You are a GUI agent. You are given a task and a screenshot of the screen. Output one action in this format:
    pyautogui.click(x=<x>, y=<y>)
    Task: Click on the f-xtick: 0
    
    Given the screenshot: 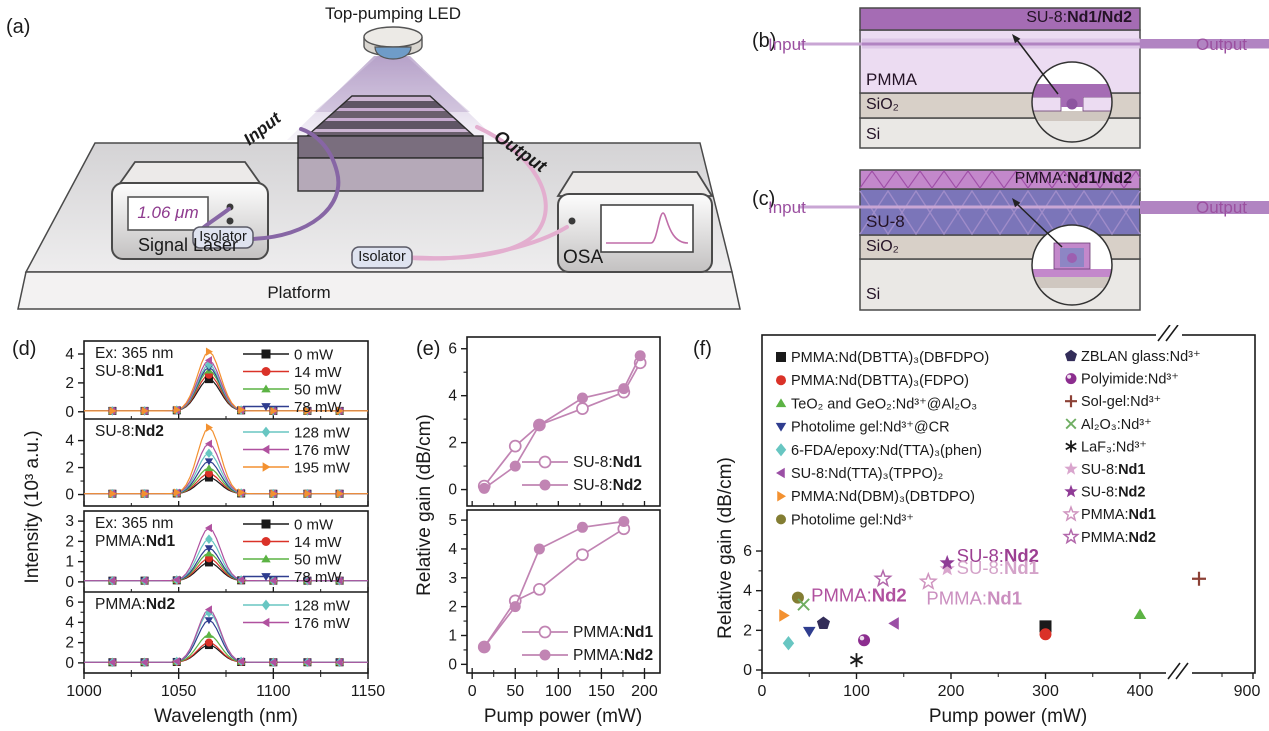 What is the action you would take?
    pyautogui.click(x=762, y=691)
    